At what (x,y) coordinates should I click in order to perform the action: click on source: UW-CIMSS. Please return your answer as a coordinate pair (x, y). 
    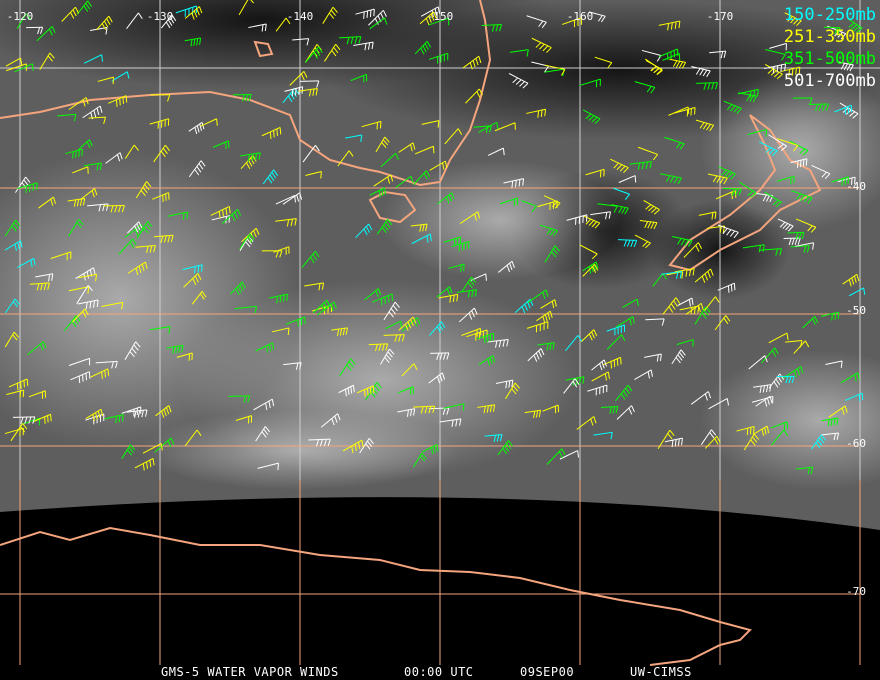
    Looking at the image, I should click on (661, 672).